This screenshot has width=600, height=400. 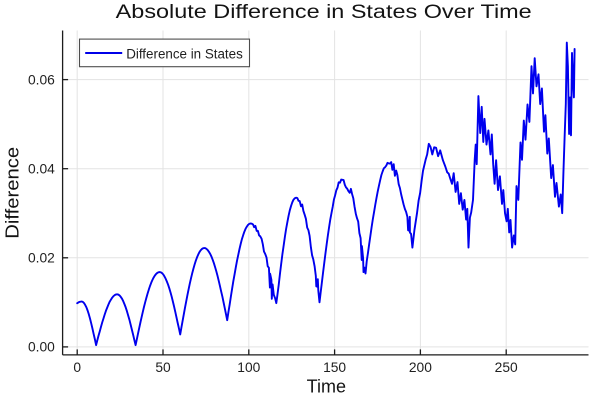 I want to click on svg-text: 0.06, so click(x=41, y=79).